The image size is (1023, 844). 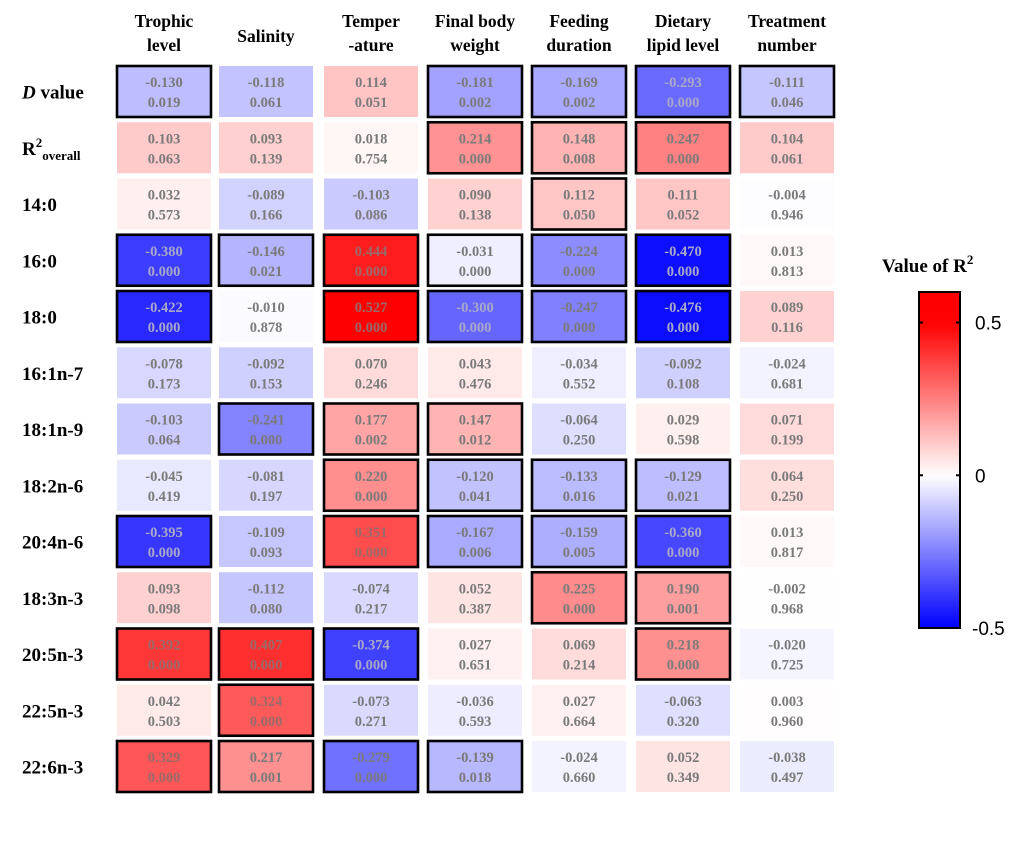 What do you see at coordinates (579, 139) in the screenshot?
I see `cell-r2-value: 0.148` at bounding box center [579, 139].